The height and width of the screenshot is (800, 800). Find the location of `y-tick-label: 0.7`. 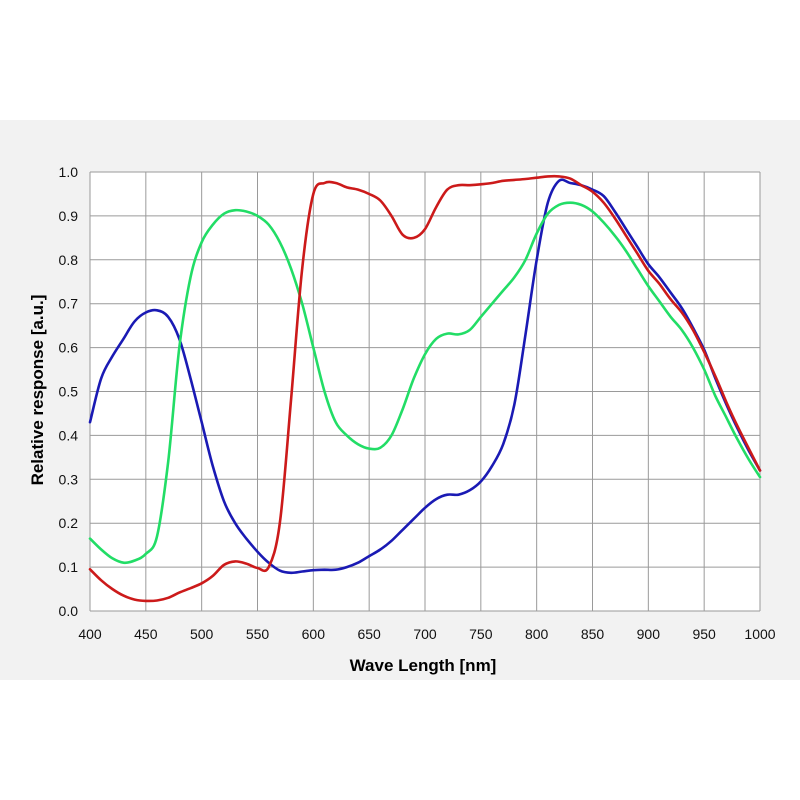

y-tick-label: 0.7 is located at coordinates (69, 304).